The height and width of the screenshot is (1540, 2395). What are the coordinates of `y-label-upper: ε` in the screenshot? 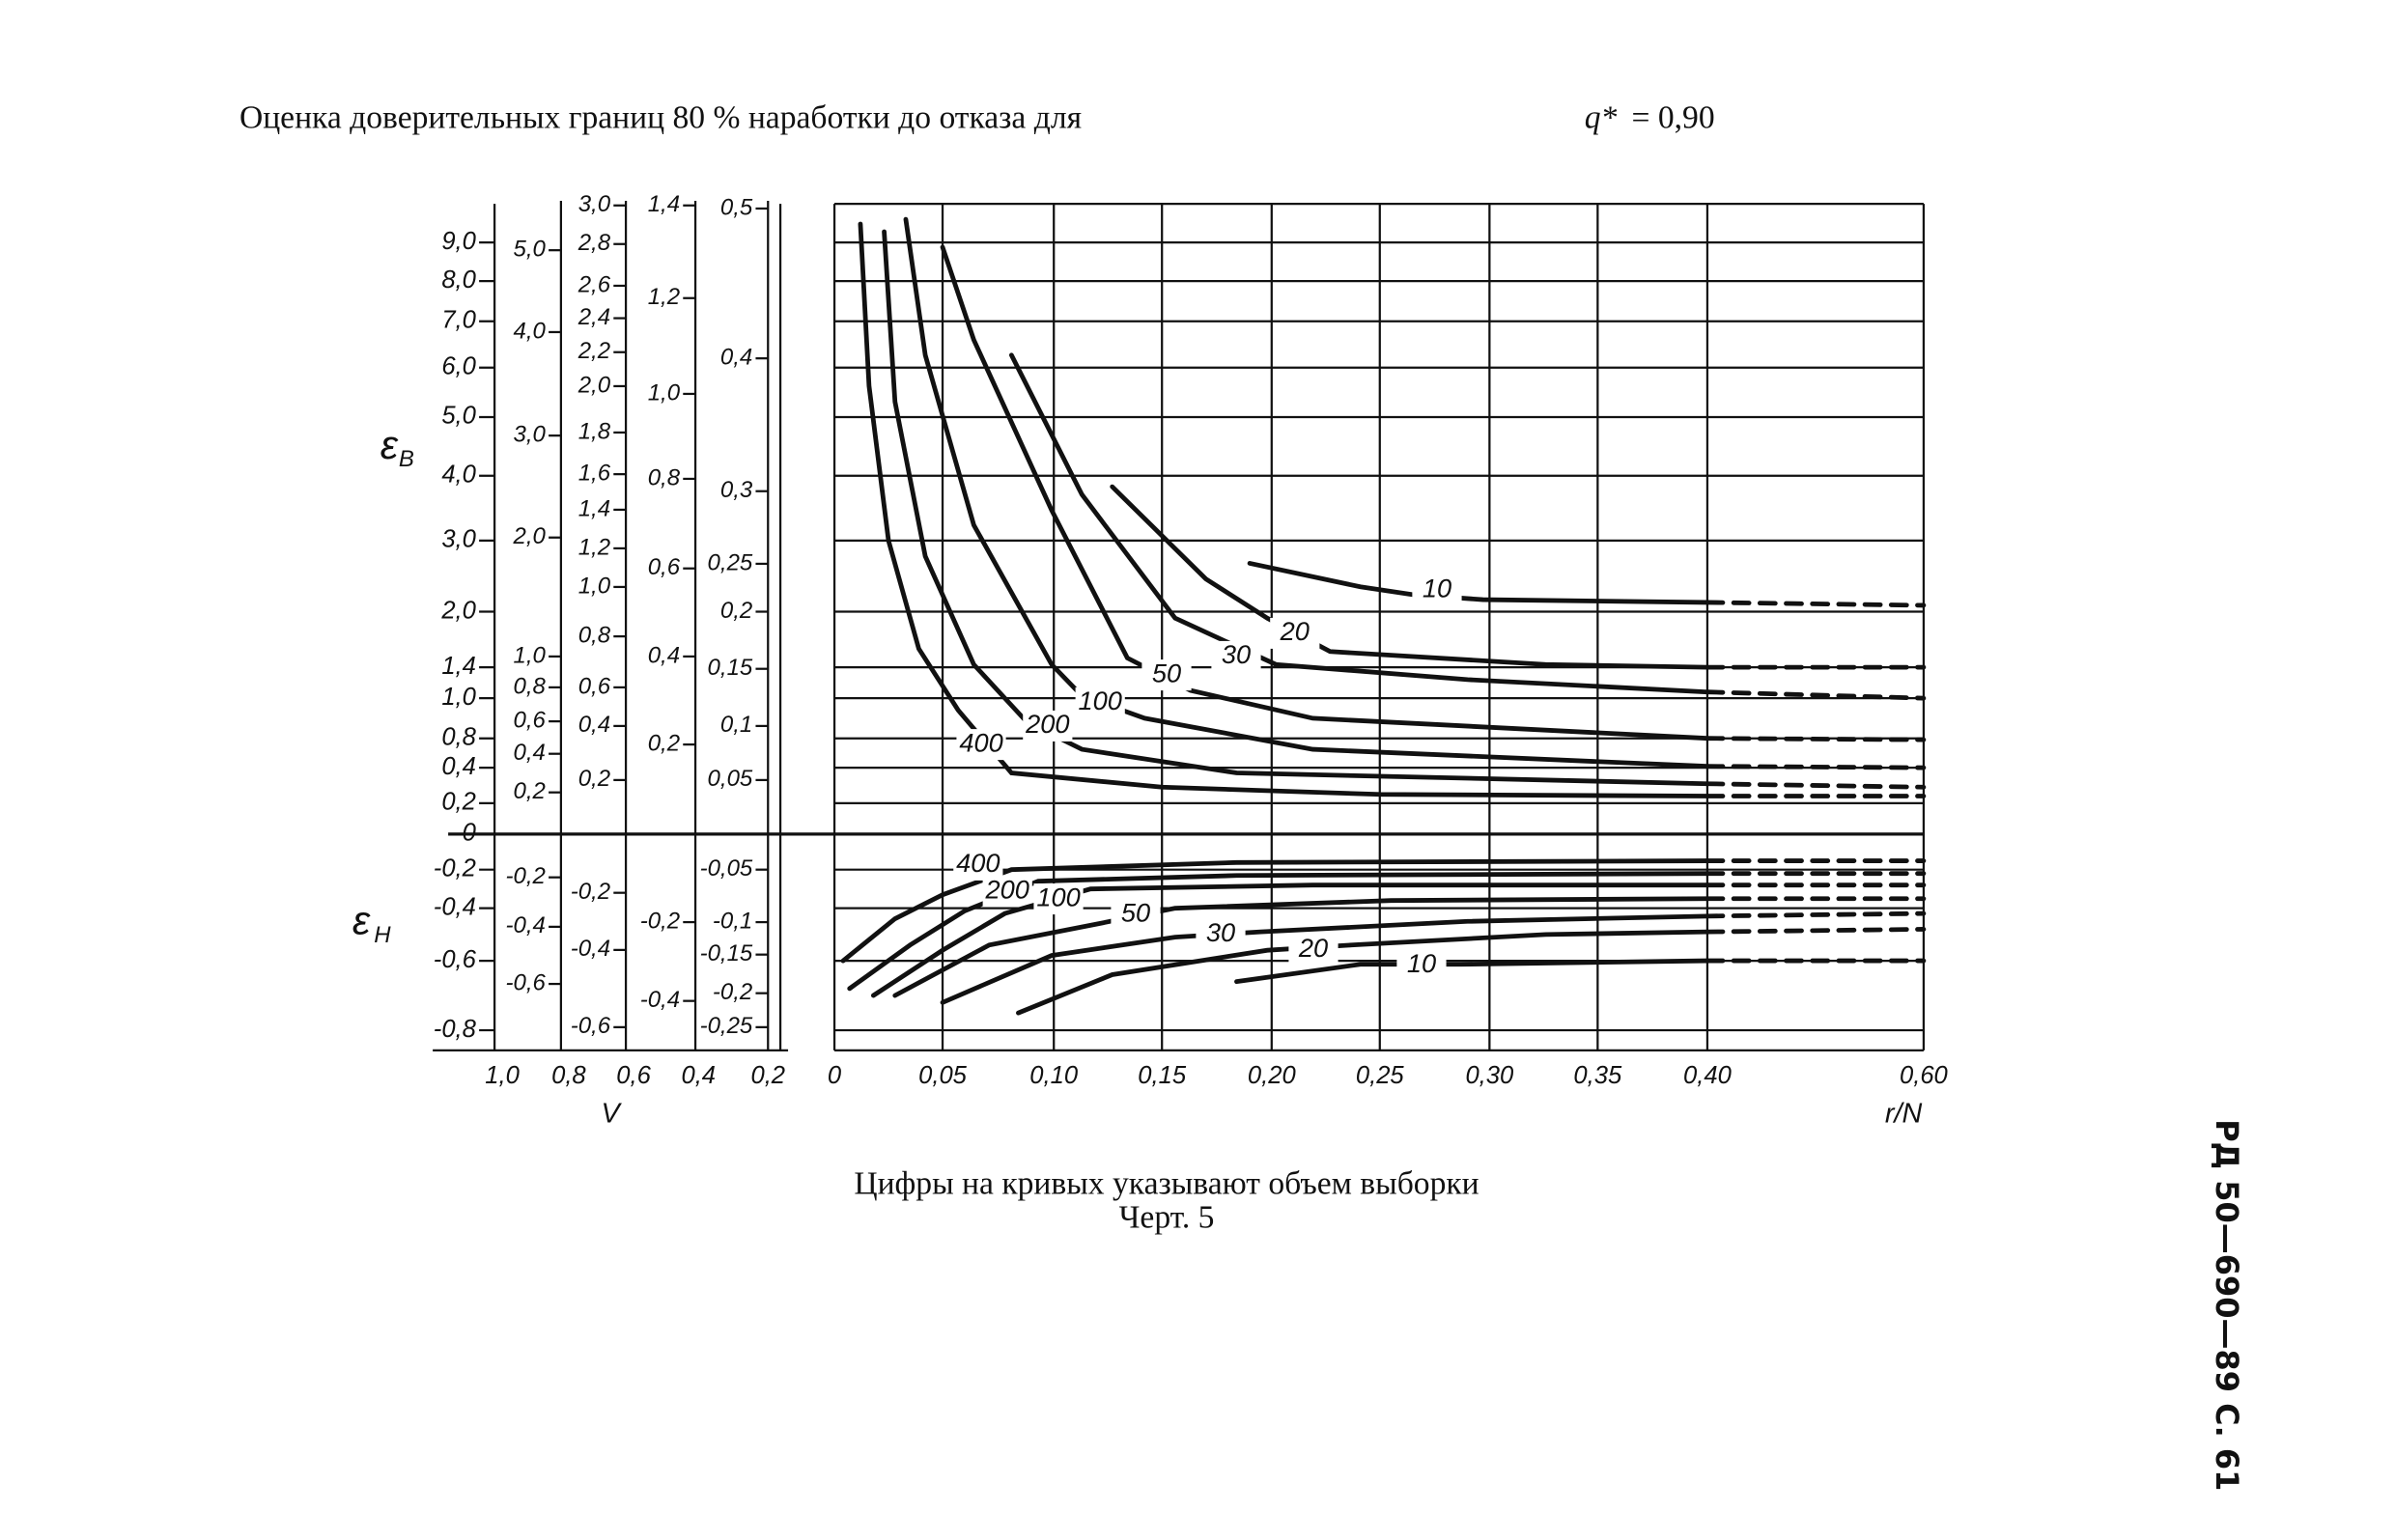 It's located at (389, 445).